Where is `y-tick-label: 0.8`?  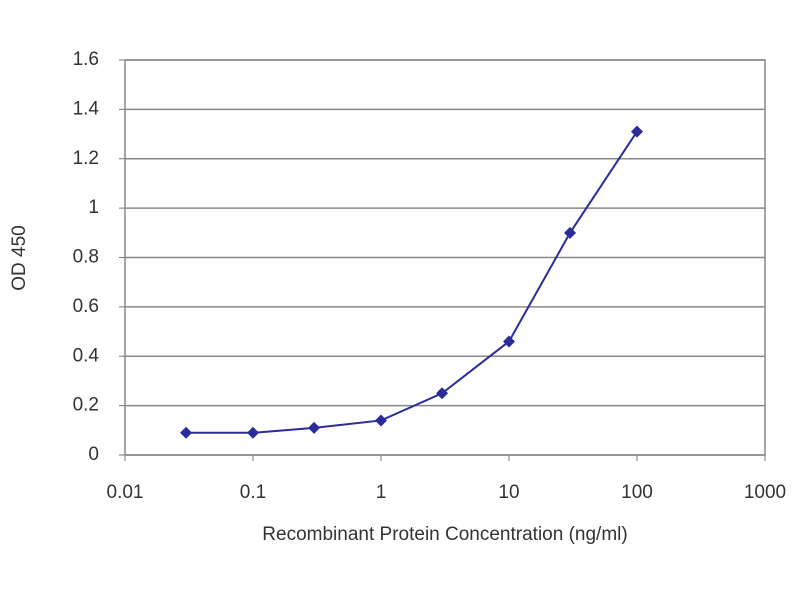
y-tick-label: 0.8 is located at coordinates (86, 257).